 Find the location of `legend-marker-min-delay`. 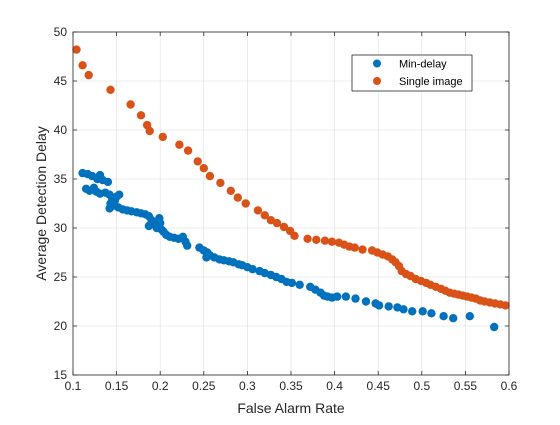

legend-marker-min-delay is located at coordinates (377, 63).